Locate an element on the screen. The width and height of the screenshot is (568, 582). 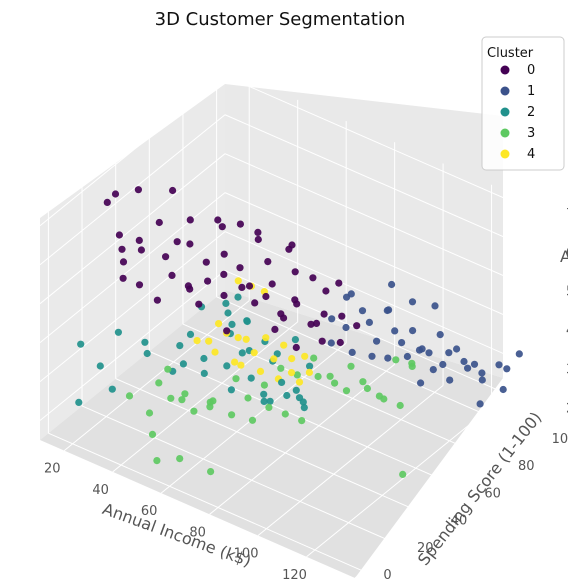
legend-label: 4 is located at coordinates (531, 154).